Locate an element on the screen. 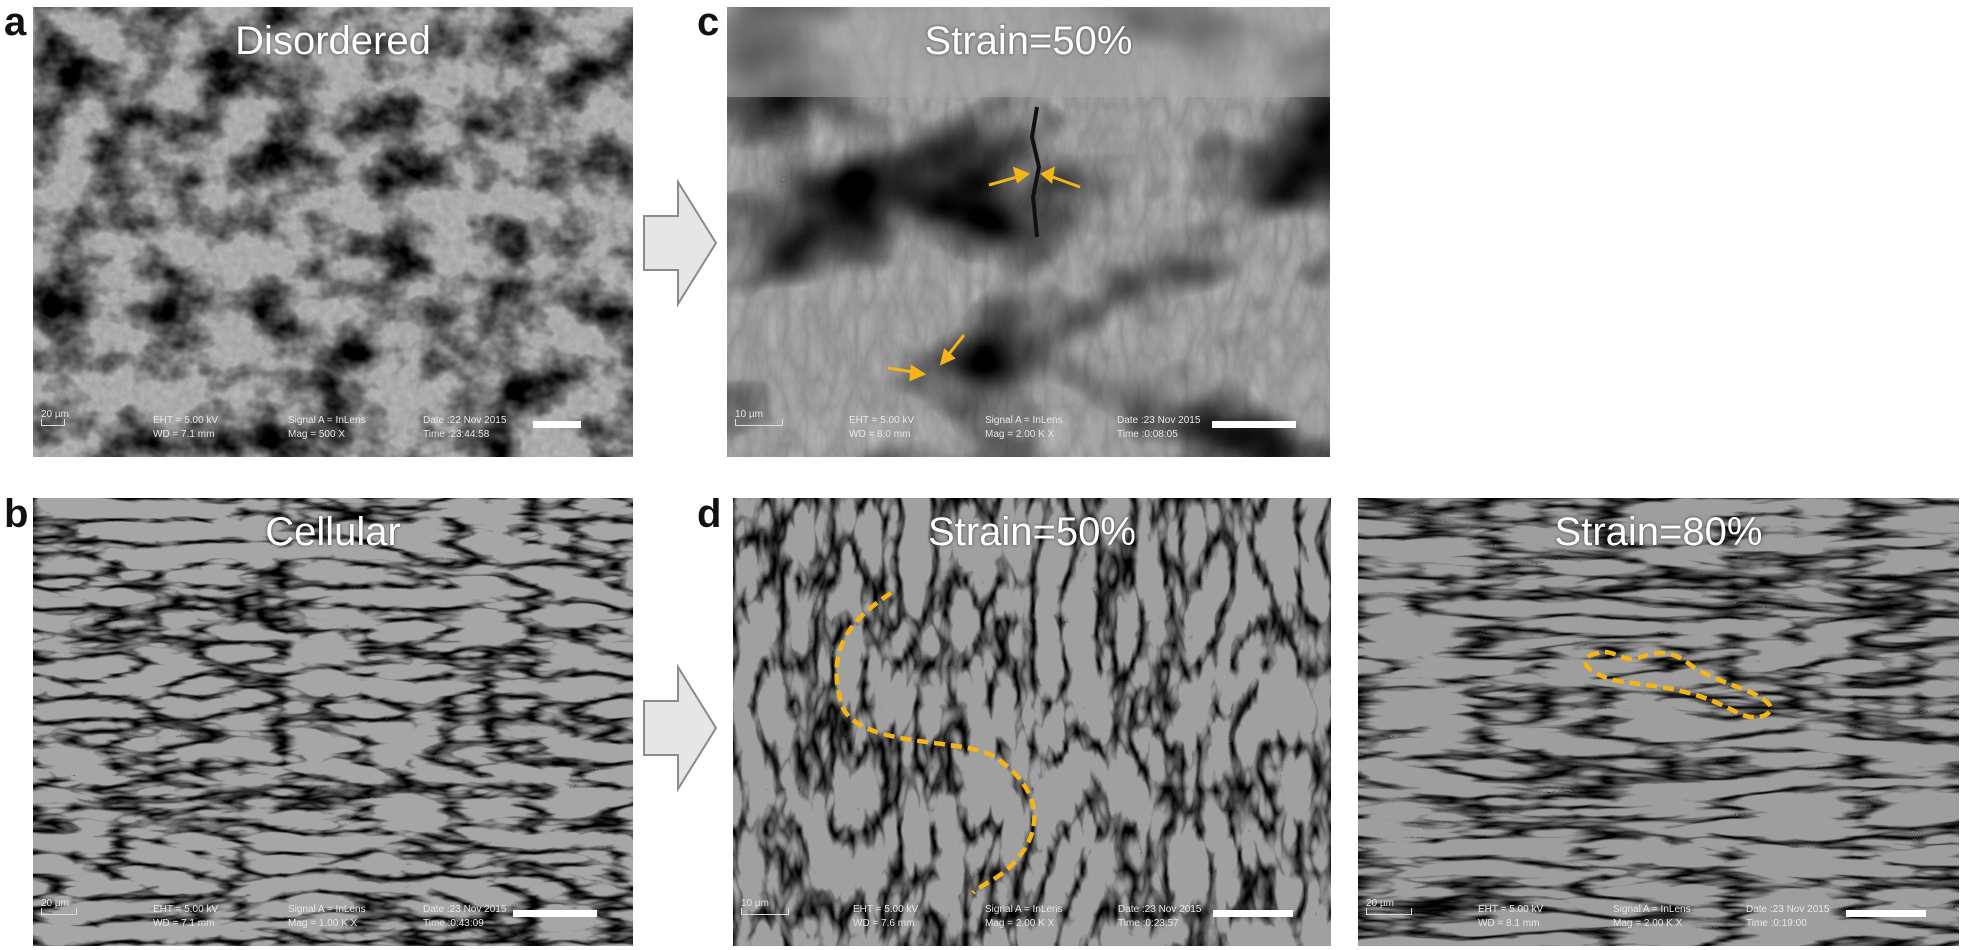 The image size is (1963, 950). date-label: Date :22 Nov 2015 is located at coordinates (465, 420).